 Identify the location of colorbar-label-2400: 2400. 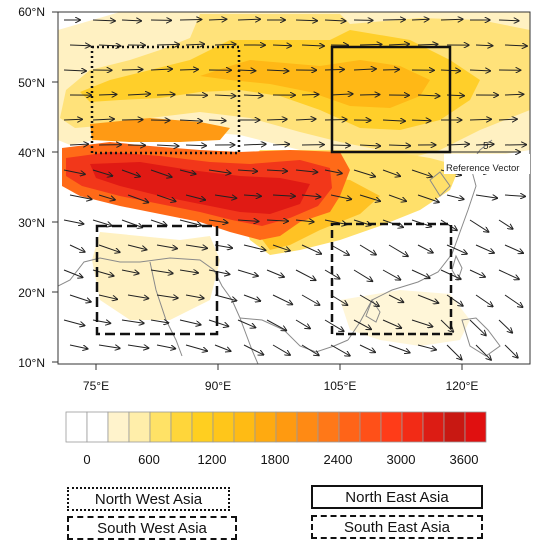
(338, 459).